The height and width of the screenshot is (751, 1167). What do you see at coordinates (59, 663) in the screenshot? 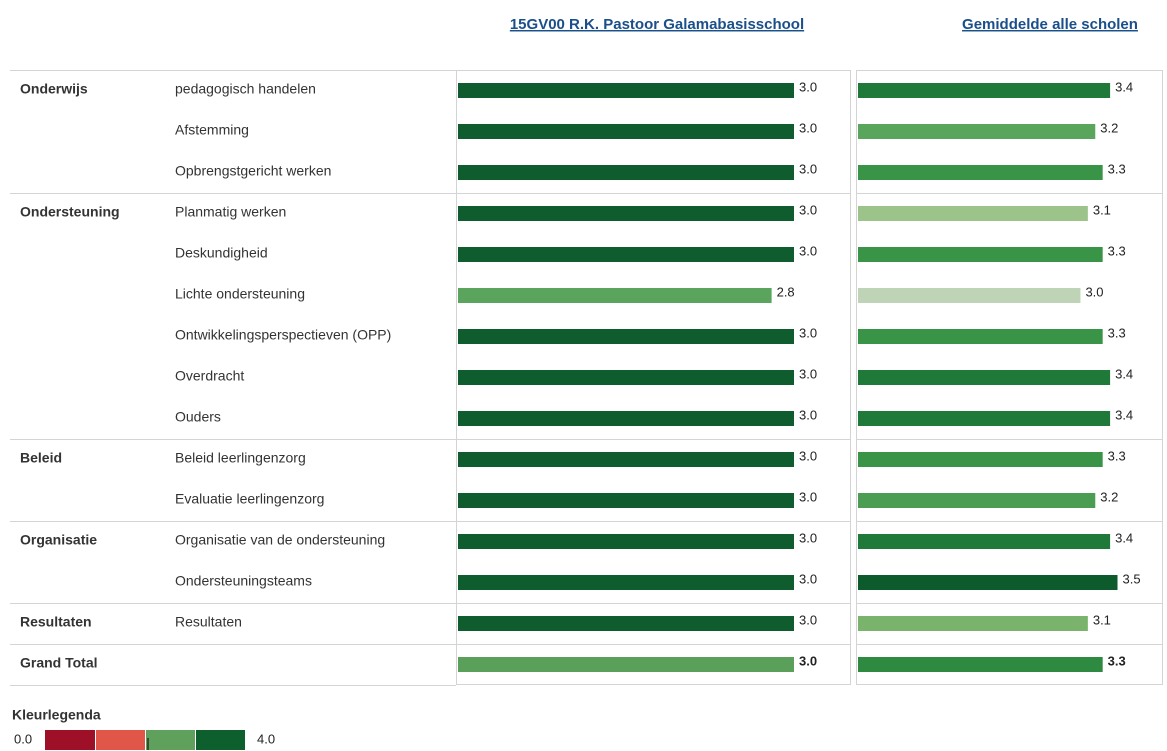
I see `group-label: Grand Total` at bounding box center [59, 663].